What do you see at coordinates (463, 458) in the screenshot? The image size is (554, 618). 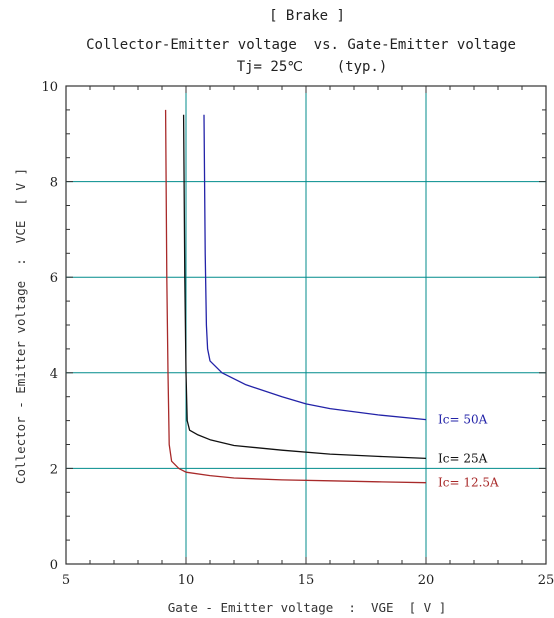 I see `series-label-1: Ic= 25A` at bounding box center [463, 458].